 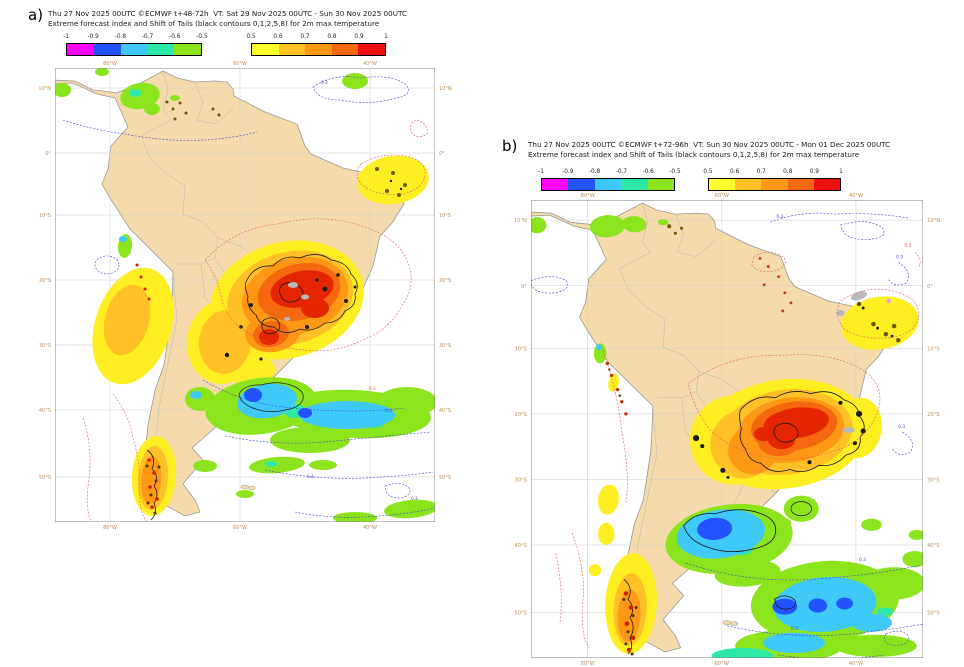 What do you see at coordinates (744, 523) in the screenshot?
I see `sot-black-contours-b` at bounding box center [744, 523].